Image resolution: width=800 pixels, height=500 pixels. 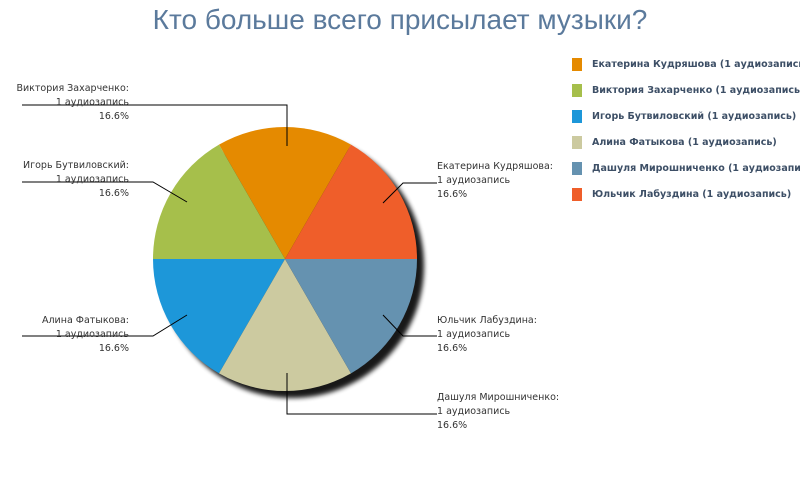 What do you see at coordinates (696, 168) in the screenshot?
I see `legend-label: Дашуля Мирошниченко (1 аудиозапись)` at bounding box center [696, 168].